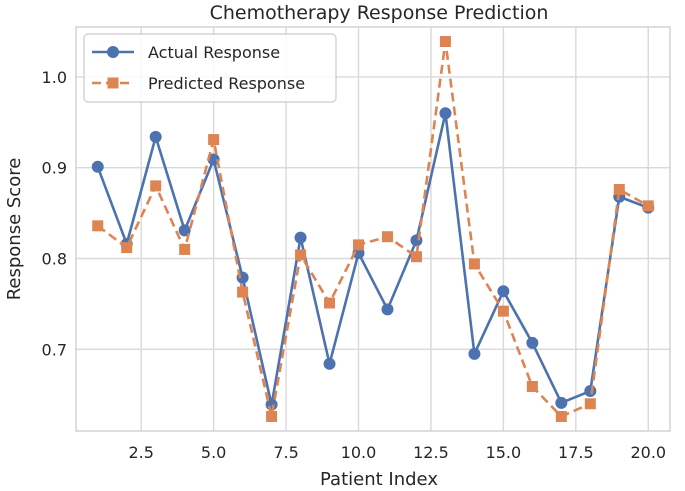  Describe the element at coordinates (359, 452) in the screenshot. I see `x-tick-label: 10.0` at that location.